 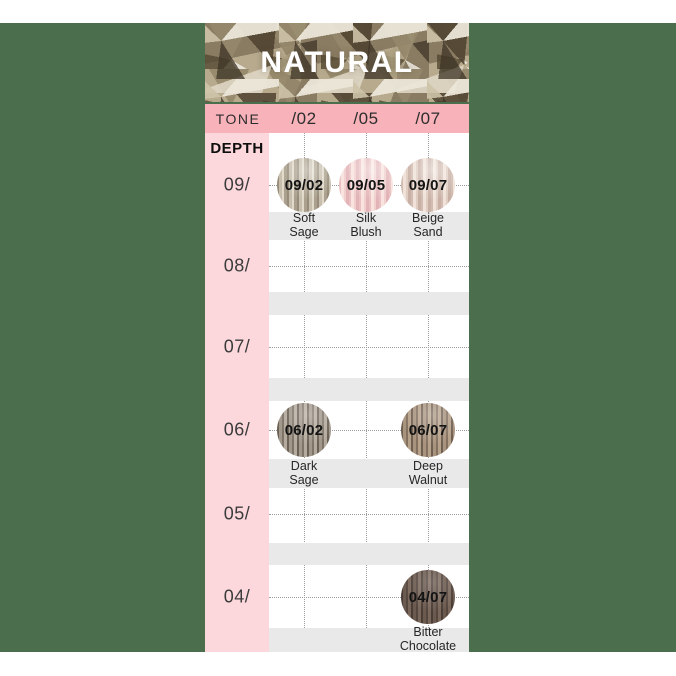 I want to click on grid-hline-depth06, so click(x=369, y=430).